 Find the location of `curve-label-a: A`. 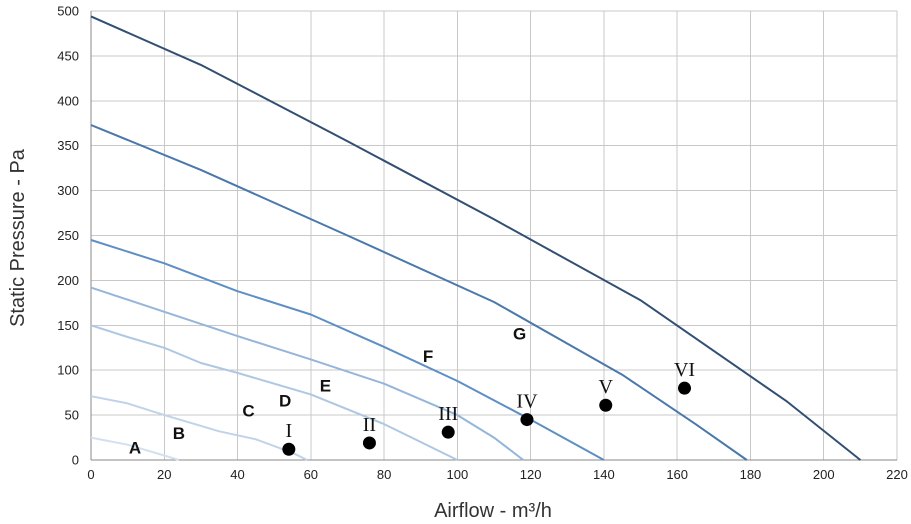

curve-label-a: A is located at coordinates (135, 447).